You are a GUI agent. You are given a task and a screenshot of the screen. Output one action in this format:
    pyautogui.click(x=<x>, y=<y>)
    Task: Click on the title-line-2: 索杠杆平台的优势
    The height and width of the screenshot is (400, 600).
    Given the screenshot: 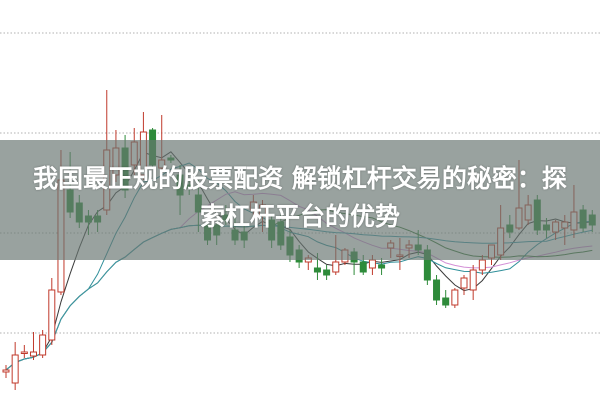 What is the action you would take?
    pyautogui.click(x=299, y=216)
    